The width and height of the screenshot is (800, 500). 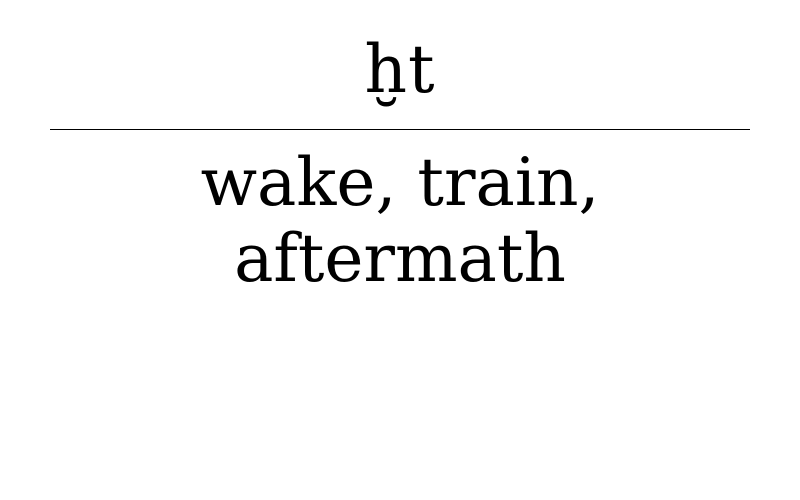 I want to click on definition-line-2: aftermath, so click(x=400, y=258).